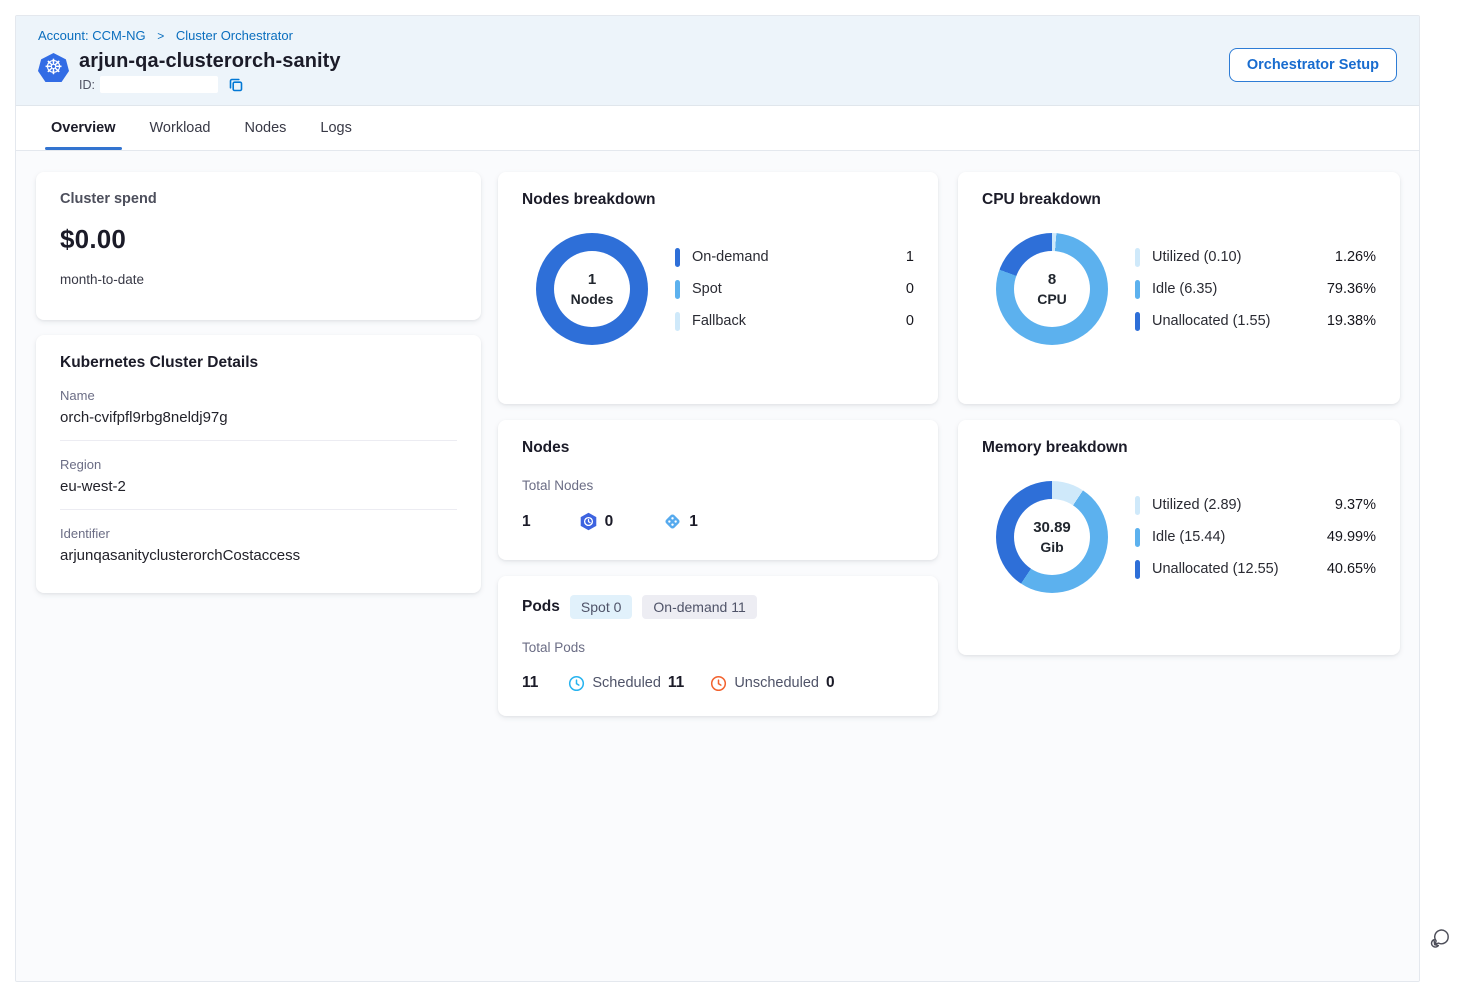  Describe the element at coordinates (234, 35) in the screenshot. I see `breadcrumb-cluster-orchestrator-link: Cluster Orchestrator` at that location.